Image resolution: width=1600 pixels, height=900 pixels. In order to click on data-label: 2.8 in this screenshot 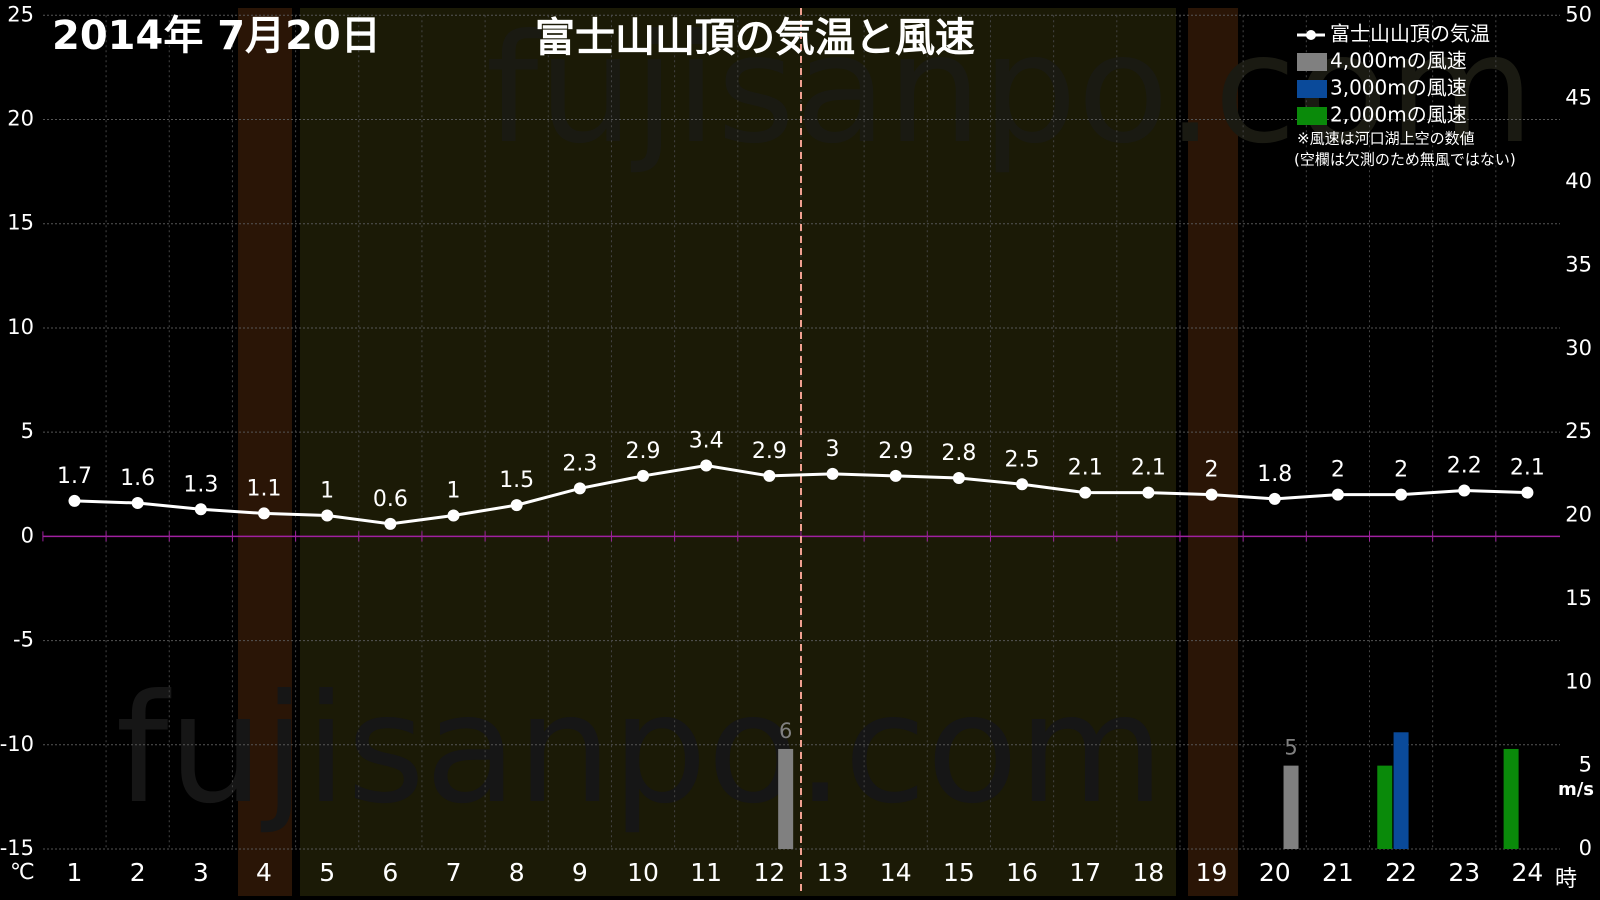, I will do `click(958, 453)`.